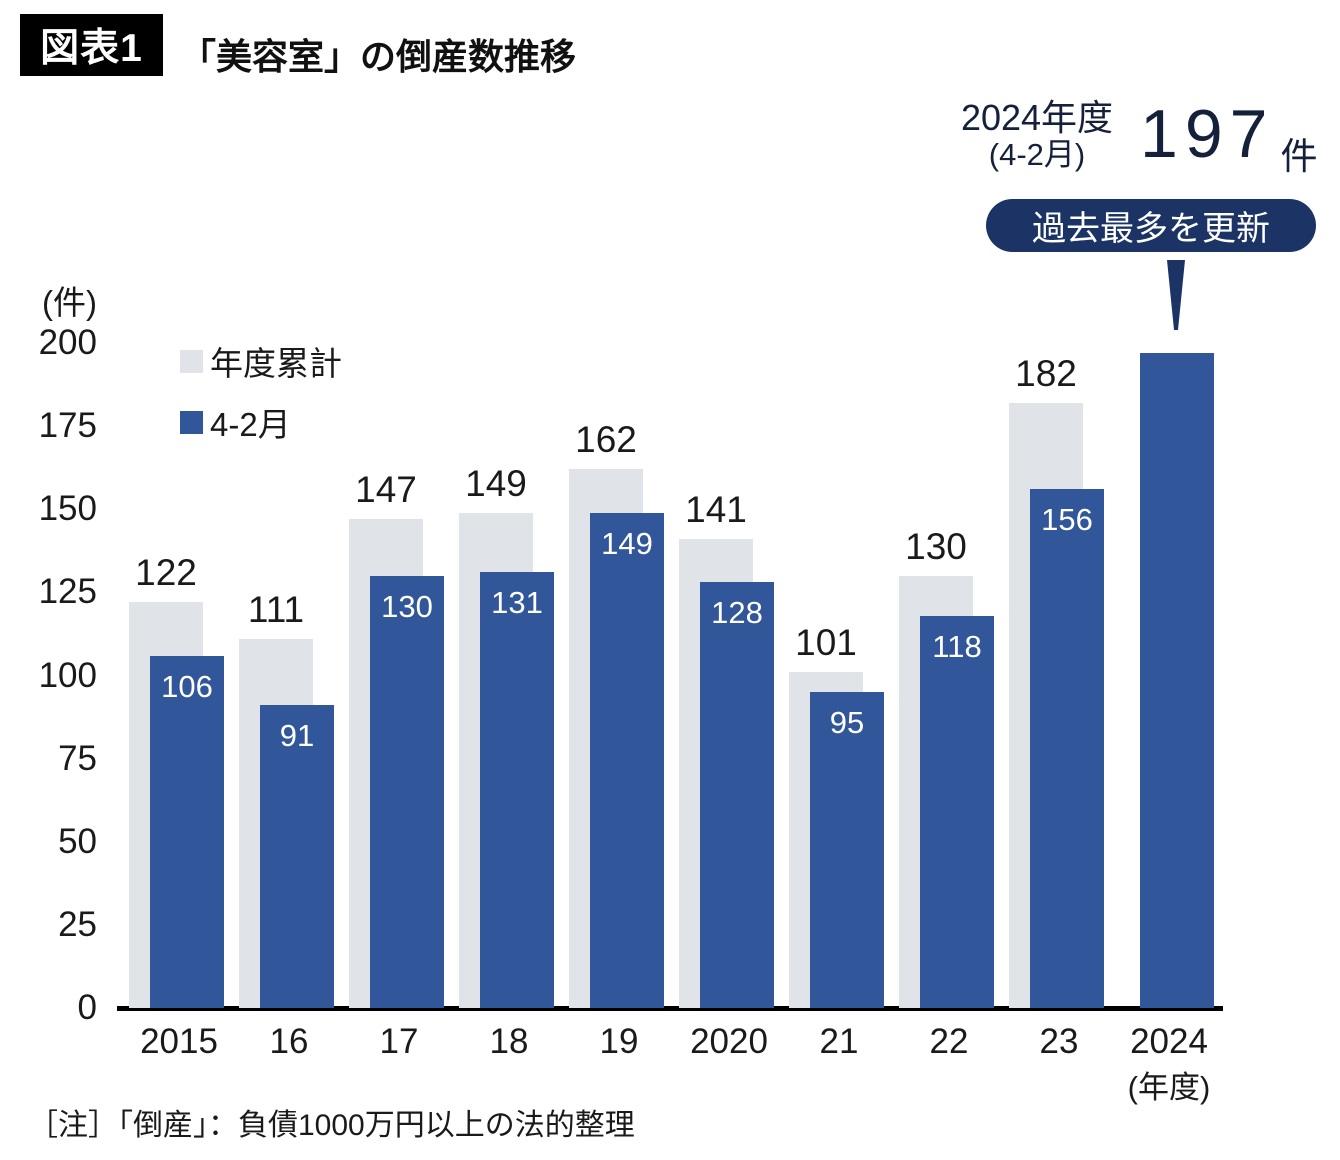 The height and width of the screenshot is (1160, 1340). Describe the element at coordinates (191, 422) in the screenshot. I see `legend-swatch-blue` at that location.